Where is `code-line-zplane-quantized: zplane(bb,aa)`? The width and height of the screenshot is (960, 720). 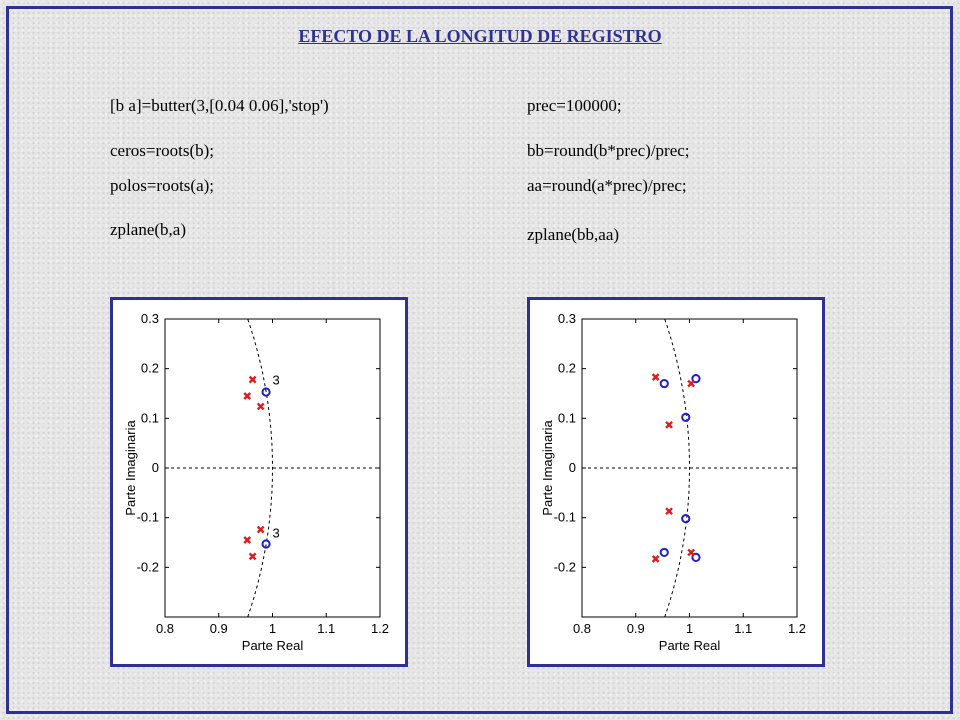 code-line-zplane-quantized: zplane(bb,aa) is located at coordinates (573, 234).